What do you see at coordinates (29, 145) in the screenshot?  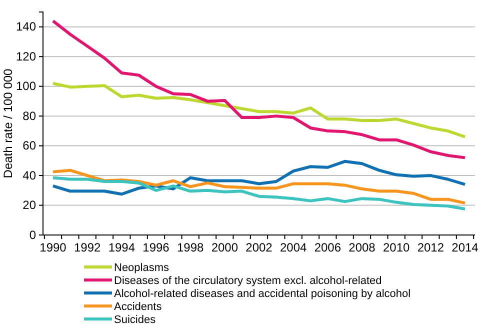 I see `y-tick-label: 60` at bounding box center [29, 145].